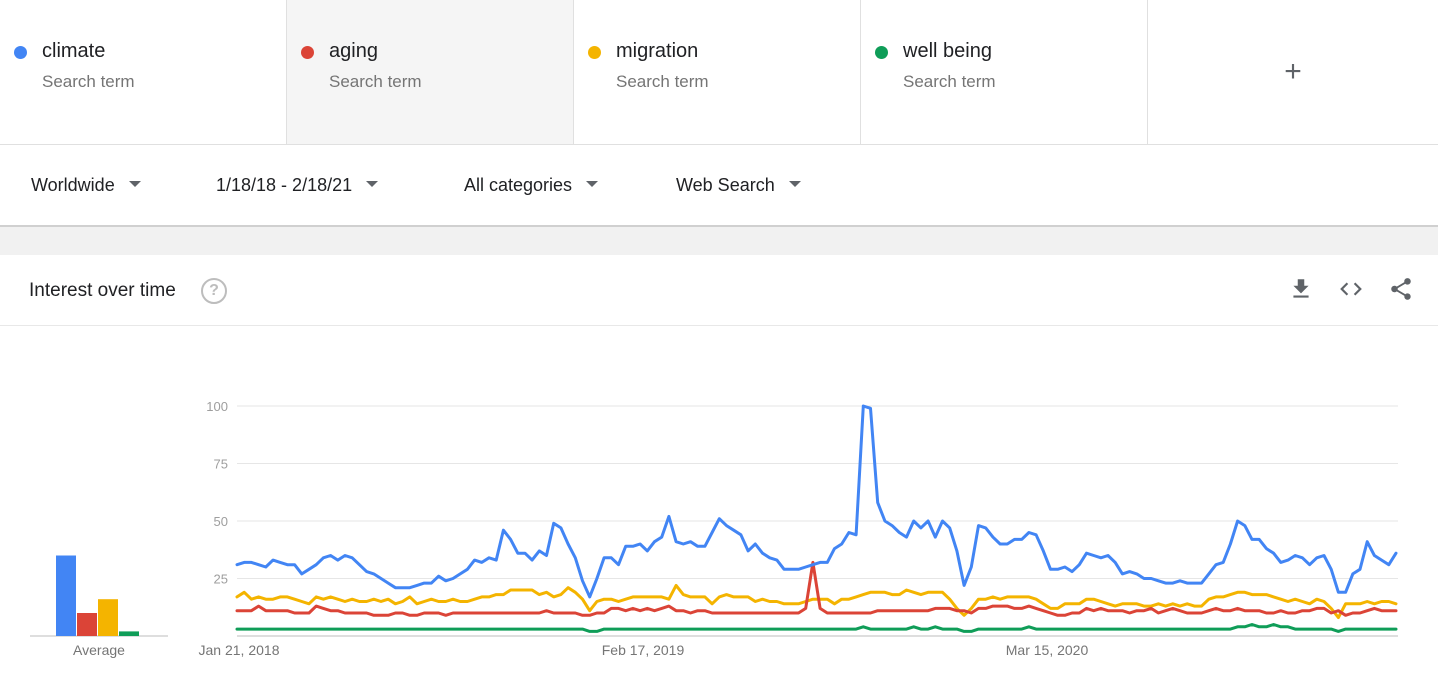 The image size is (1438, 682). I want to click on average-bar-climate, so click(66, 595).